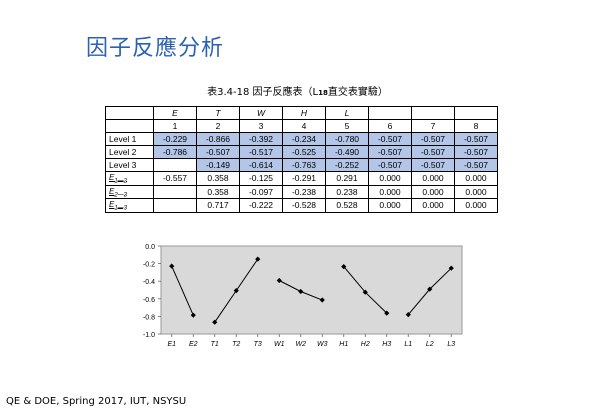 This screenshot has width=595, height=420. What do you see at coordinates (430, 289) in the screenshot?
I see `data-point-l2` at bounding box center [430, 289].